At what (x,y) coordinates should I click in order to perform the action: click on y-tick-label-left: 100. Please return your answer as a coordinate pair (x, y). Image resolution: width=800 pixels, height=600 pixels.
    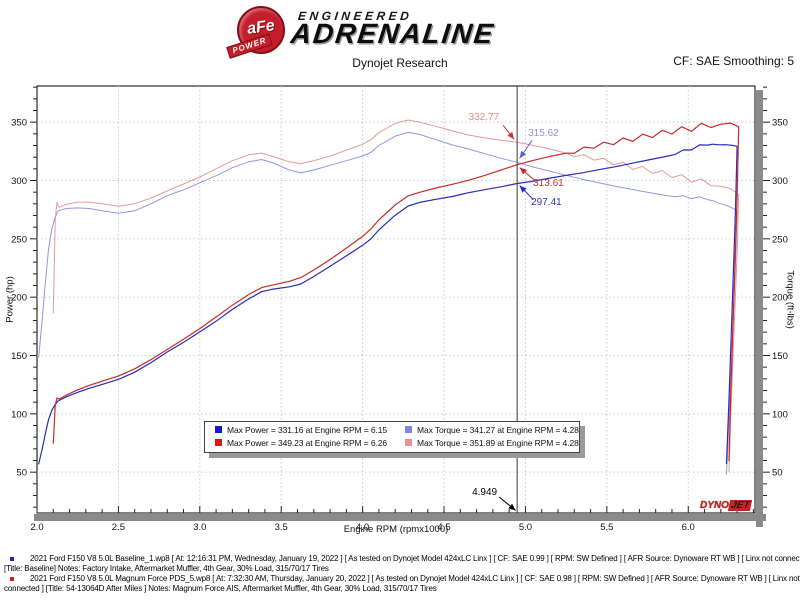
    Looking at the image, I should click on (19, 414).